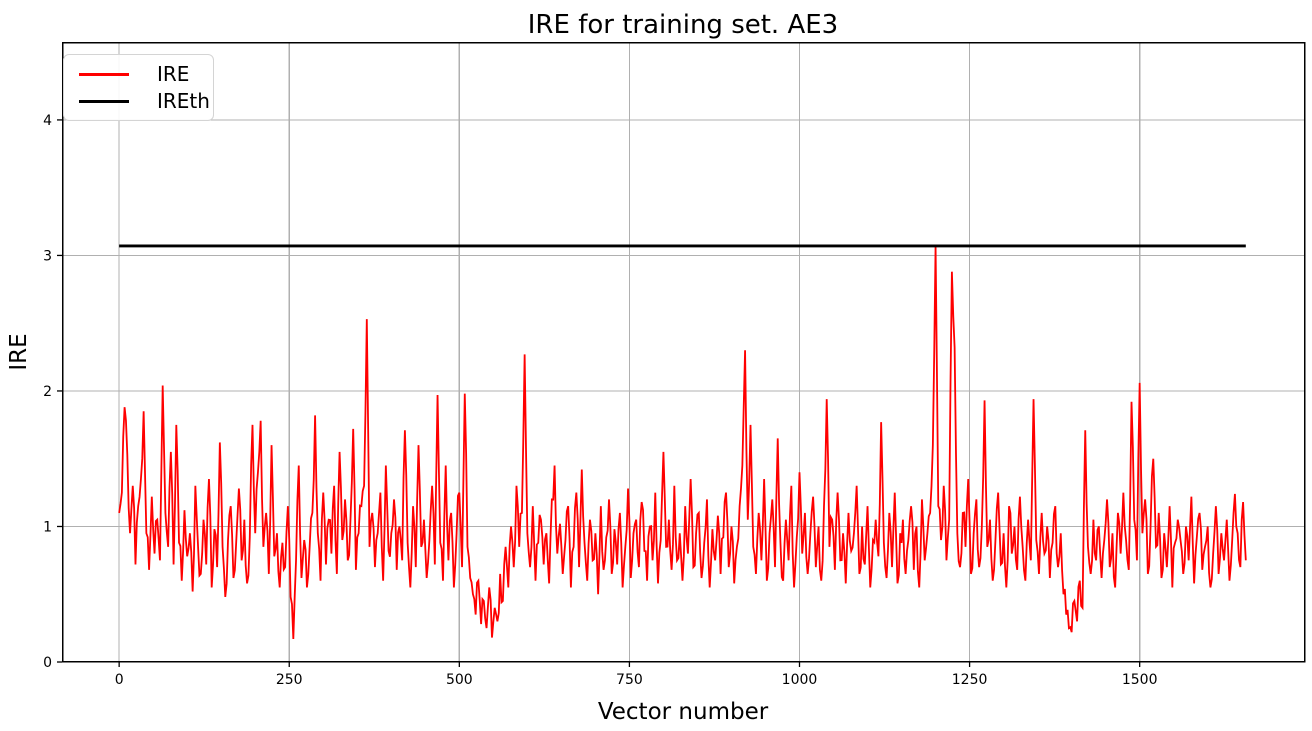 The image size is (1312, 731). Describe the element at coordinates (119, 680) in the screenshot. I see `x-tick-label: 0` at that location.